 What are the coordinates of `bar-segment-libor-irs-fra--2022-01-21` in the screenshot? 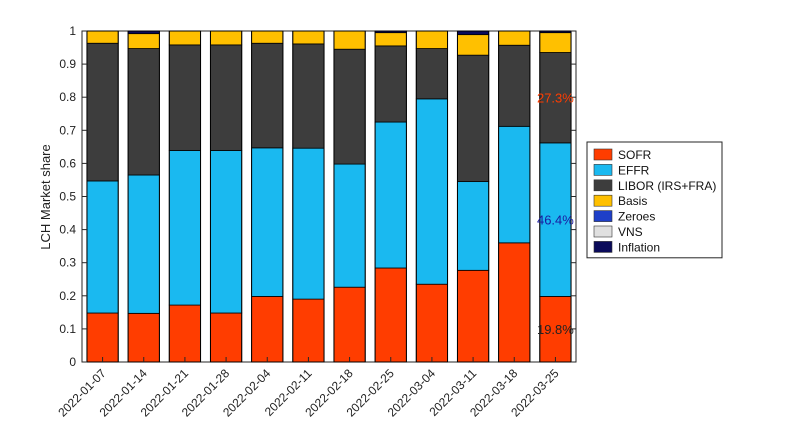 It's located at (184, 97).